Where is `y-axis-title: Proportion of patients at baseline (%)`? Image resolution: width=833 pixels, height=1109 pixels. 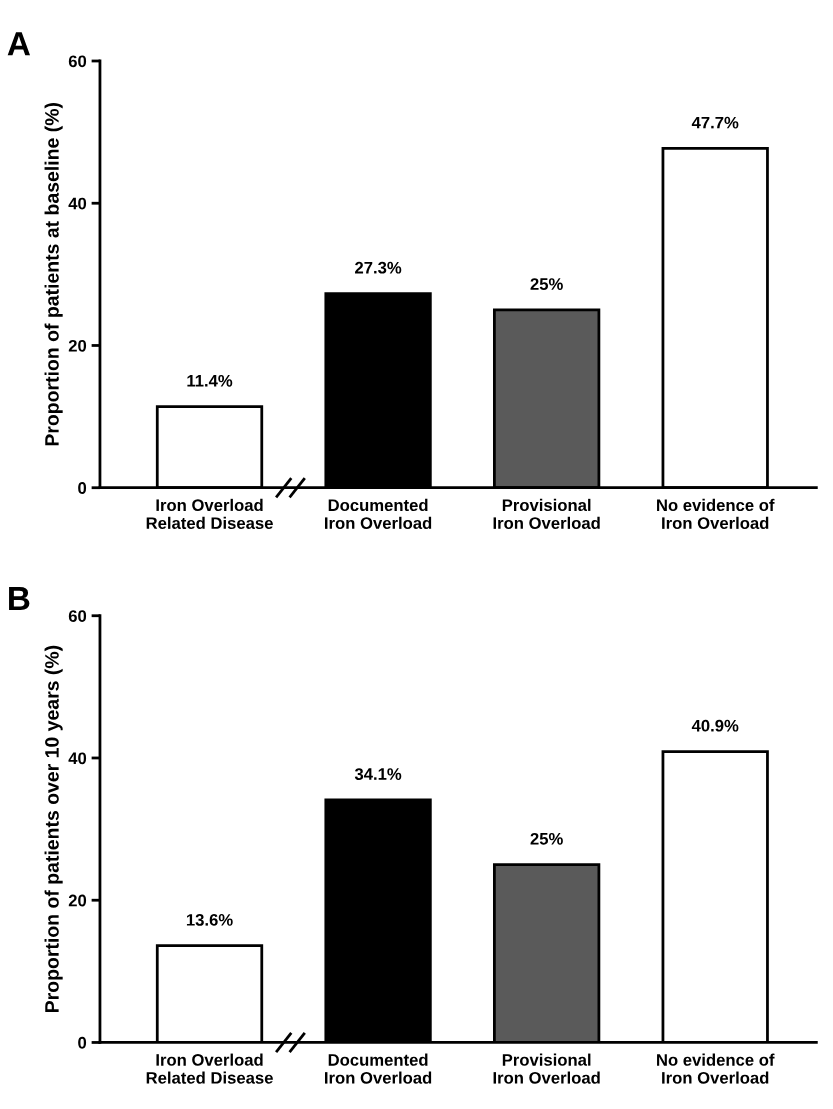
y-axis-title: Proportion of patients at baseline (%) is located at coordinates (53, 274).